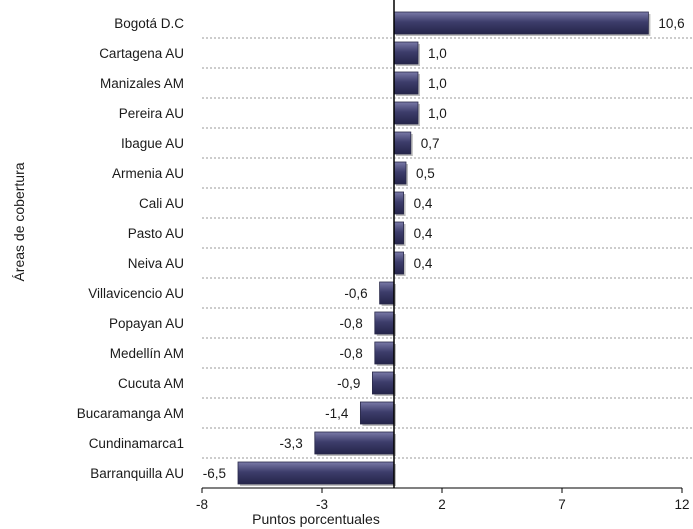 This screenshot has height=529, width=693. Describe the element at coordinates (442, 504) in the screenshot. I see `x-tick-label: 2` at that location.